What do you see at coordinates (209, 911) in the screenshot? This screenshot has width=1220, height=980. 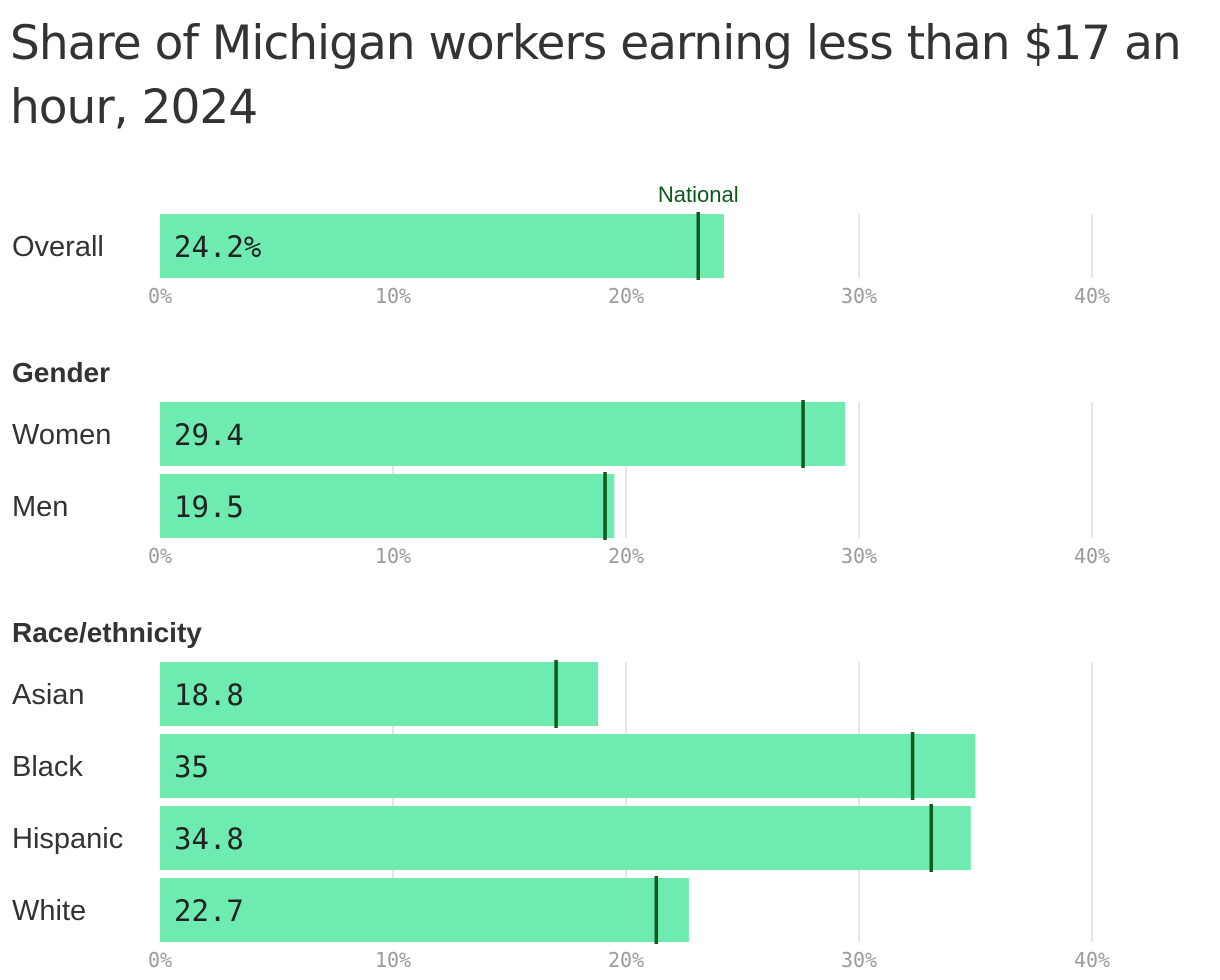 I see `value-label: 22.7` at bounding box center [209, 911].